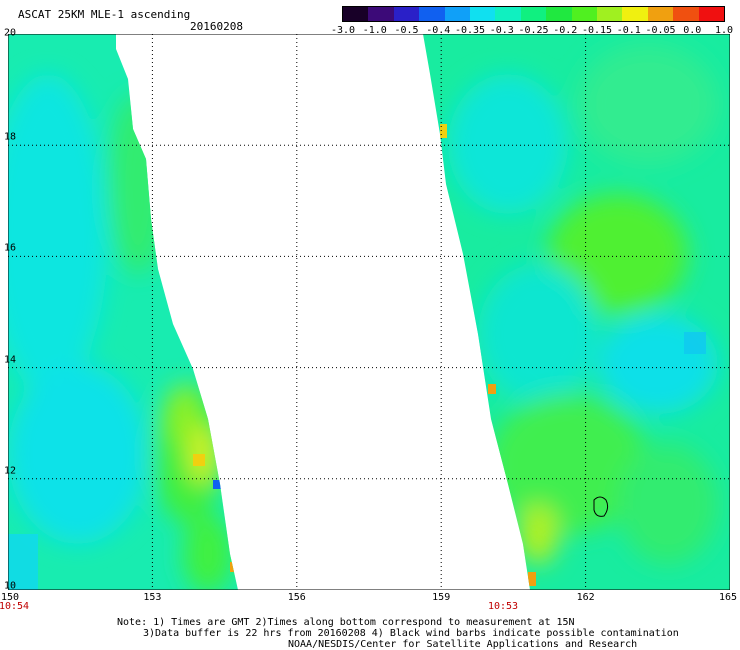  I want to click on lat-tick-label: 18, so click(10, 137).